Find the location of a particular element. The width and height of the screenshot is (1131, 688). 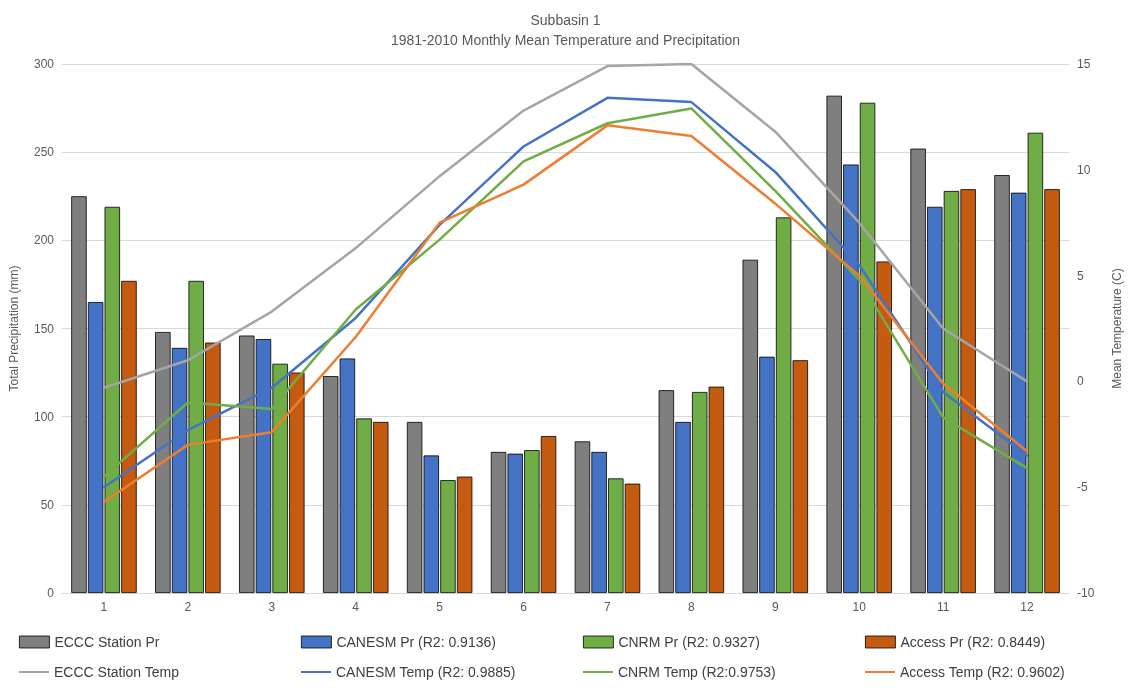

y2-tick-label: 15 is located at coordinates (1084, 64).